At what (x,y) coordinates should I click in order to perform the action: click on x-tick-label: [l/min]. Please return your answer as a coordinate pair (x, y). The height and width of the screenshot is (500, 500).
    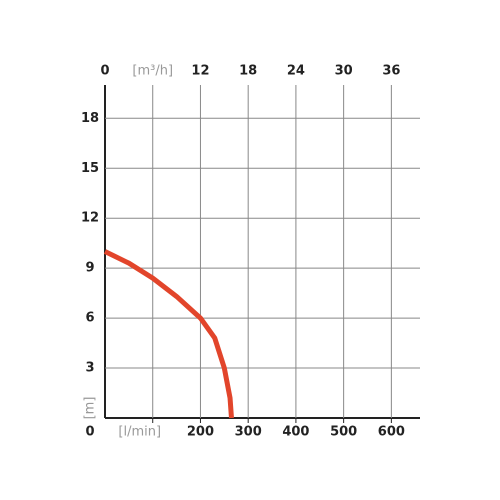
    Looking at the image, I should click on (139, 432).